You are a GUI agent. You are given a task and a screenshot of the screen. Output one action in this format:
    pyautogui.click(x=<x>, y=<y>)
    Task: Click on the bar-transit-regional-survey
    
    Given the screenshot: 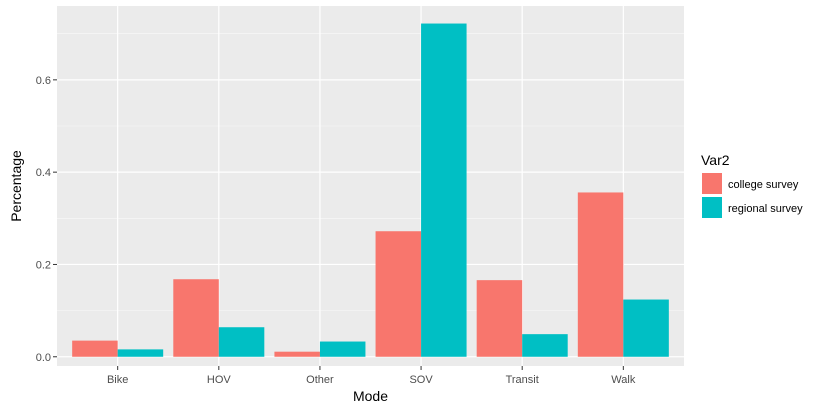 What is the action you would take?
    pyautogui.click(x=545, y=345)
    